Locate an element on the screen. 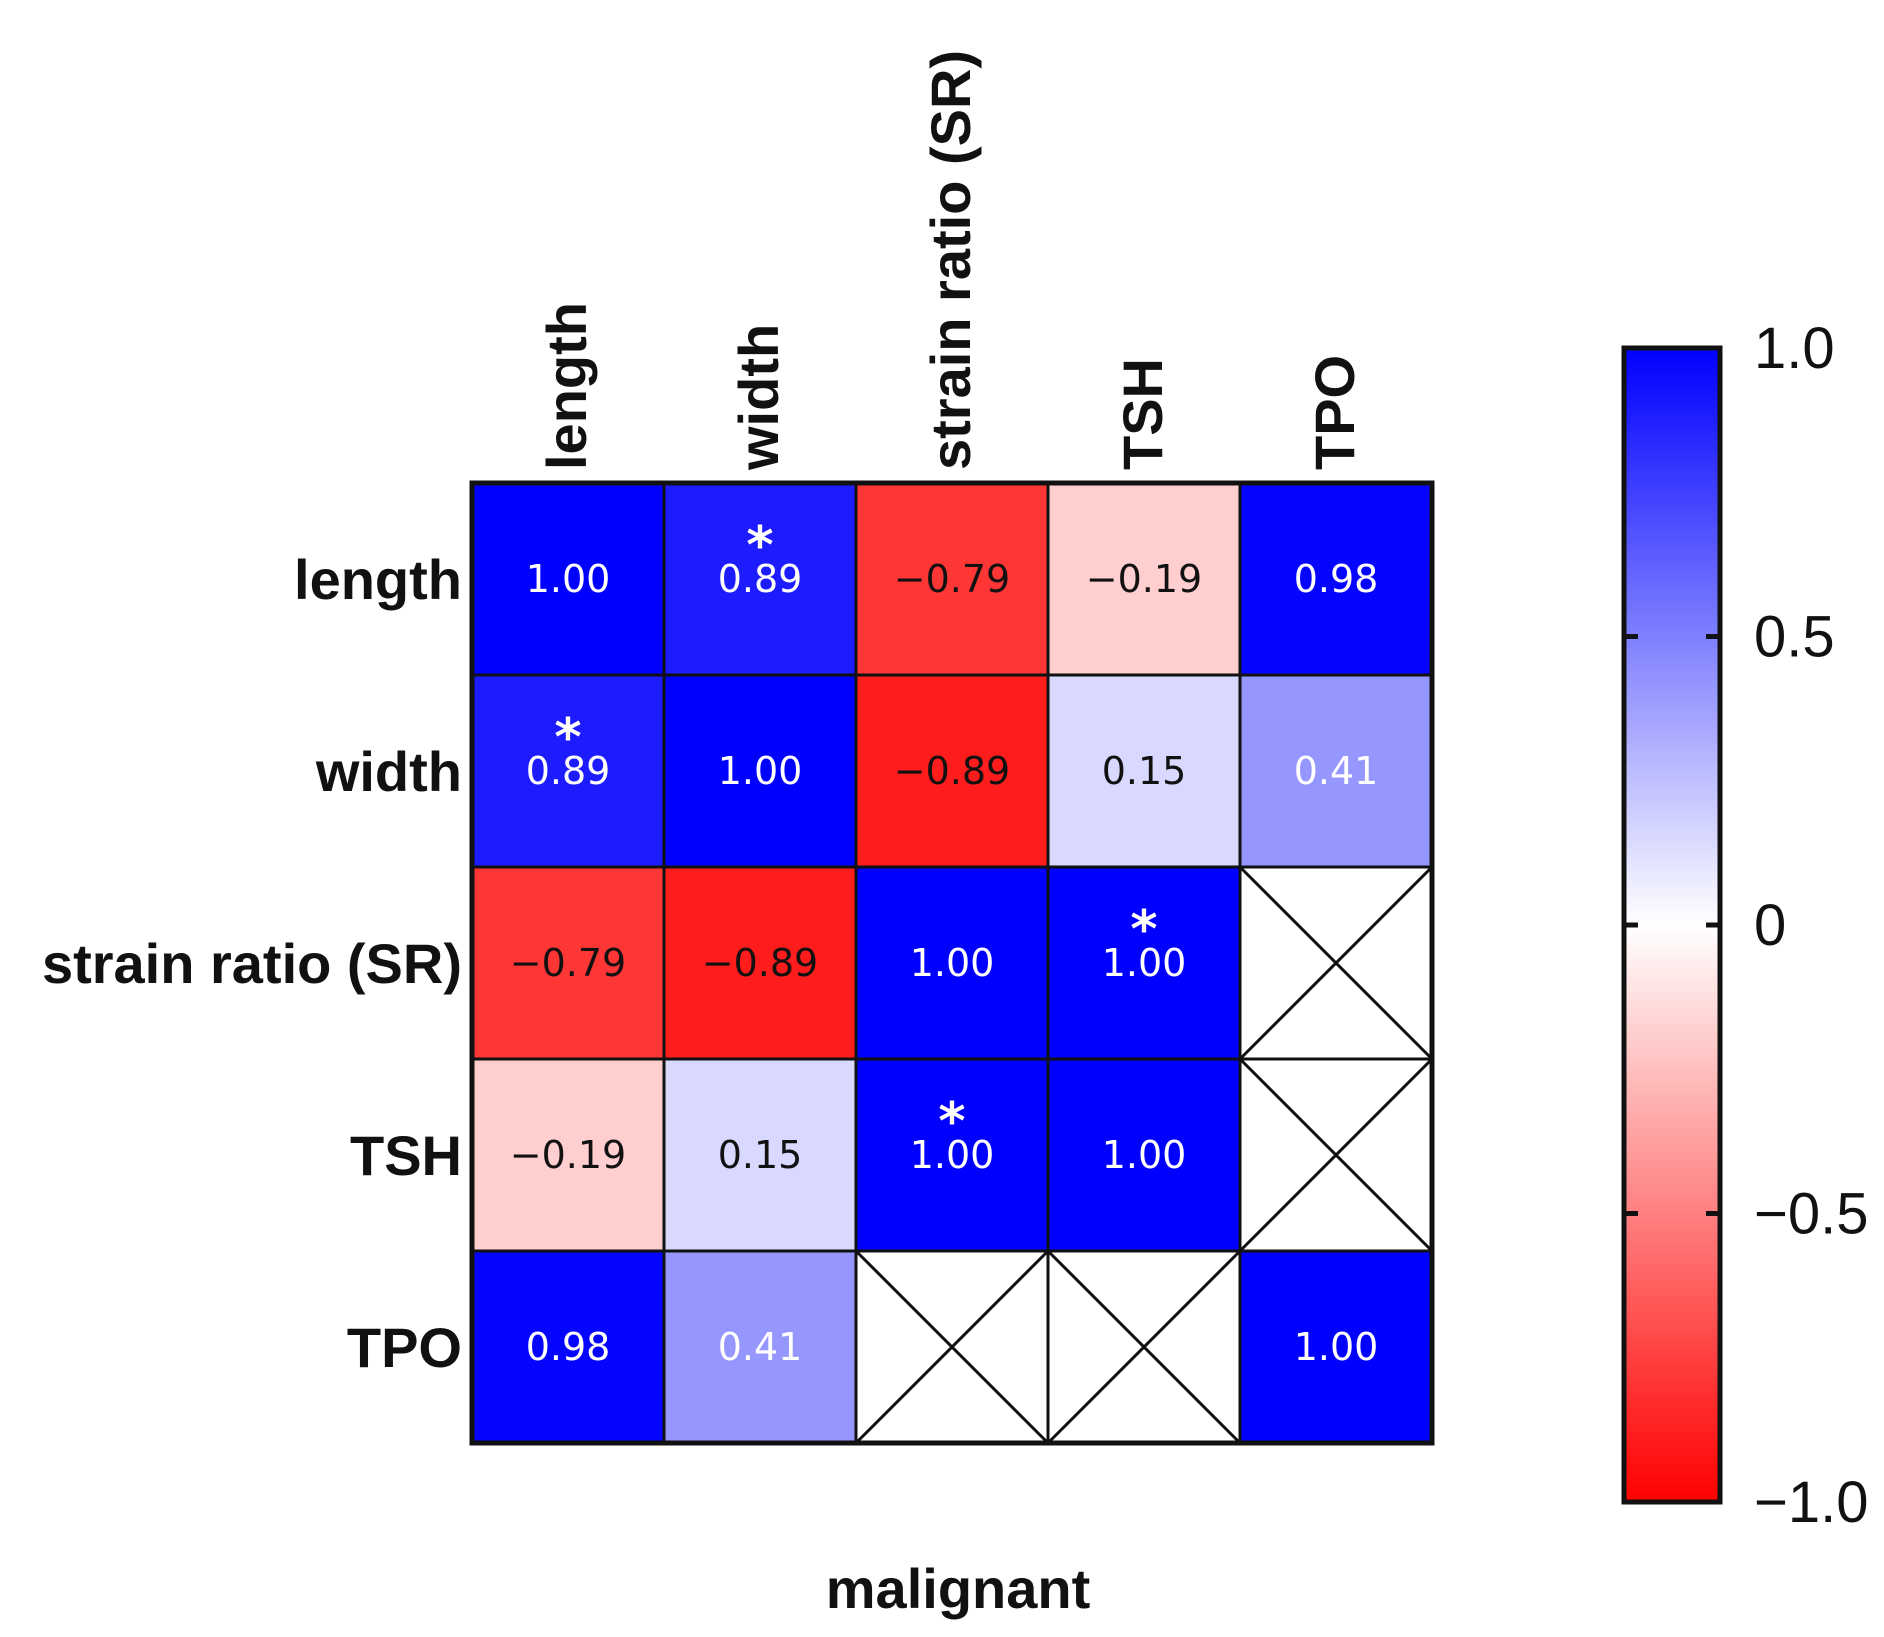 Image resolution: width=1884 pixels, height=1637 pixels. row-label: width is located at coordinates (388, 771).